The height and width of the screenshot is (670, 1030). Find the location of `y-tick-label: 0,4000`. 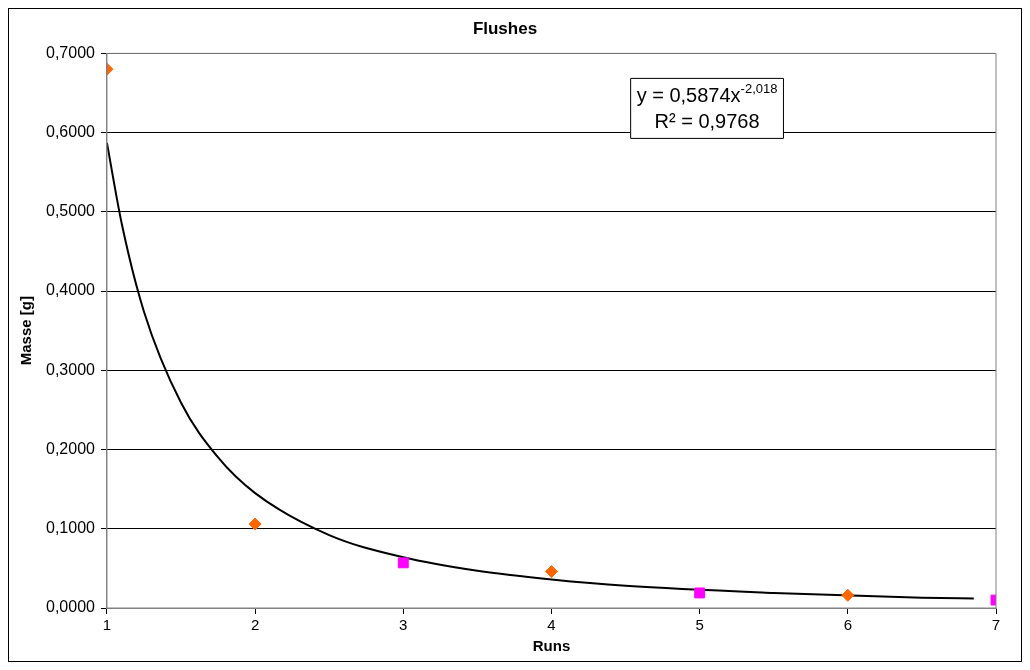

y-tick-label: 0,4000 is located at coordinates (71, 290).